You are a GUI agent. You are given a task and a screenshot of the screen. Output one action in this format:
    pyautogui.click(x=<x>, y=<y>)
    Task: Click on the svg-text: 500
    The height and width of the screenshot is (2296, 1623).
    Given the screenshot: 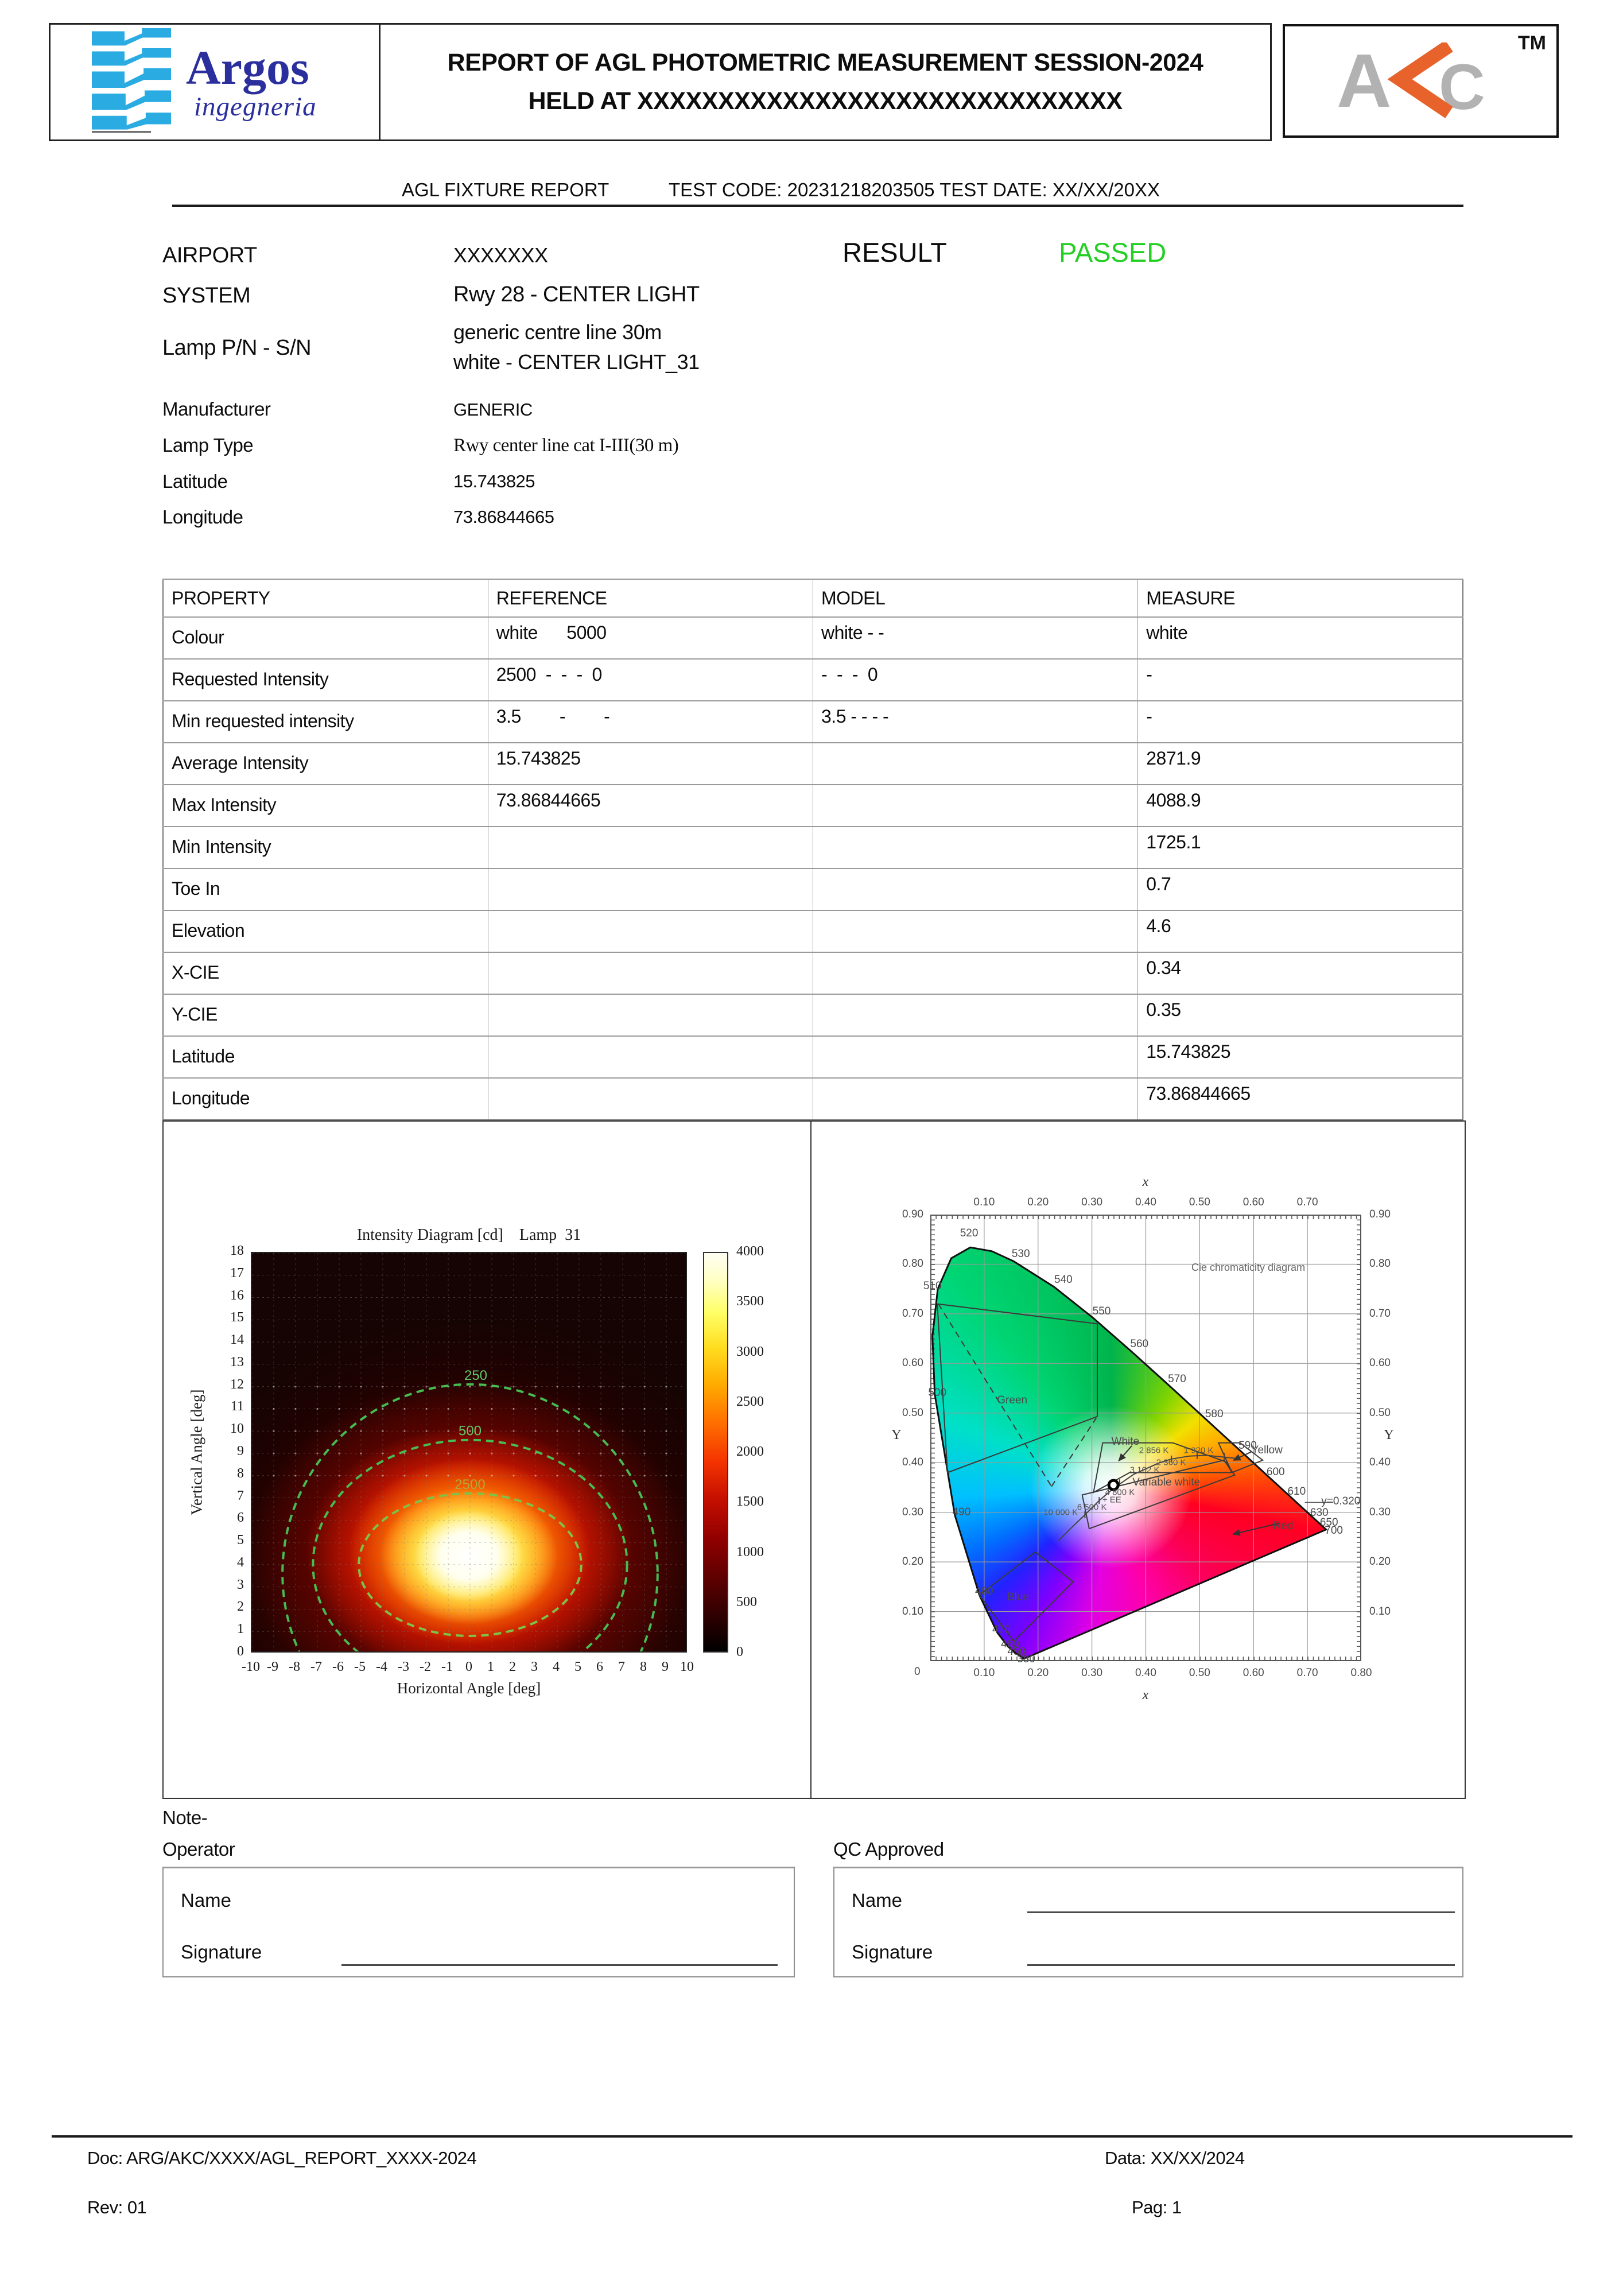 What is the action you would take?
    pyautogui.click(x=470, y=1431)
    